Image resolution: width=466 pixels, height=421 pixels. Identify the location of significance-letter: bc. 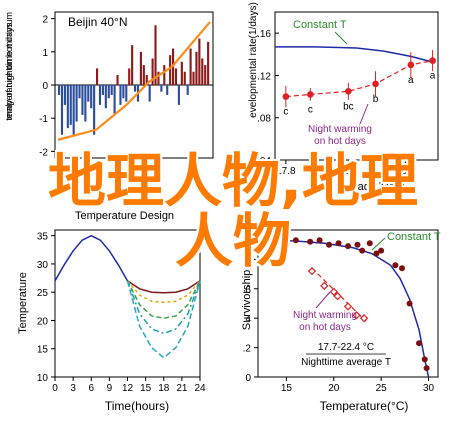
(348, 106).